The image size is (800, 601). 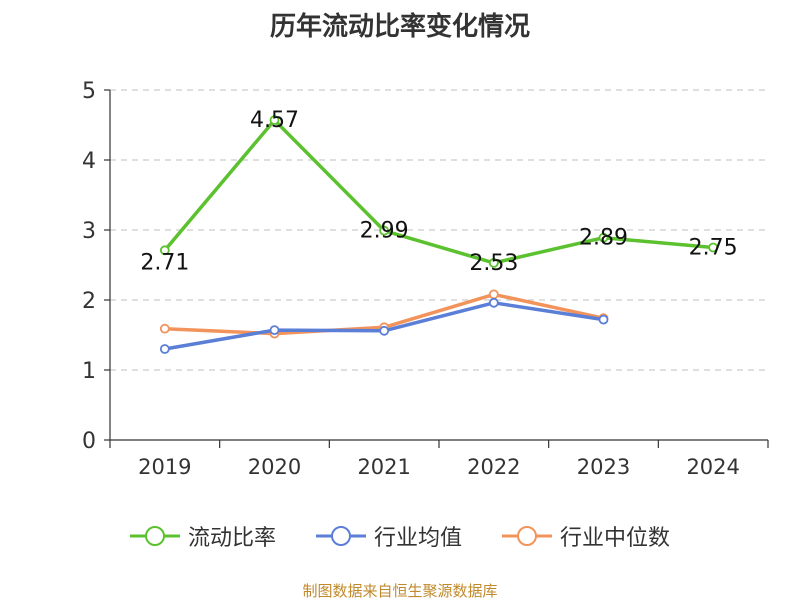 What do you see at coordinates (89, 441) in the screenshot?
I see `y-tick-label: 0` at bounding box center [89, 441].